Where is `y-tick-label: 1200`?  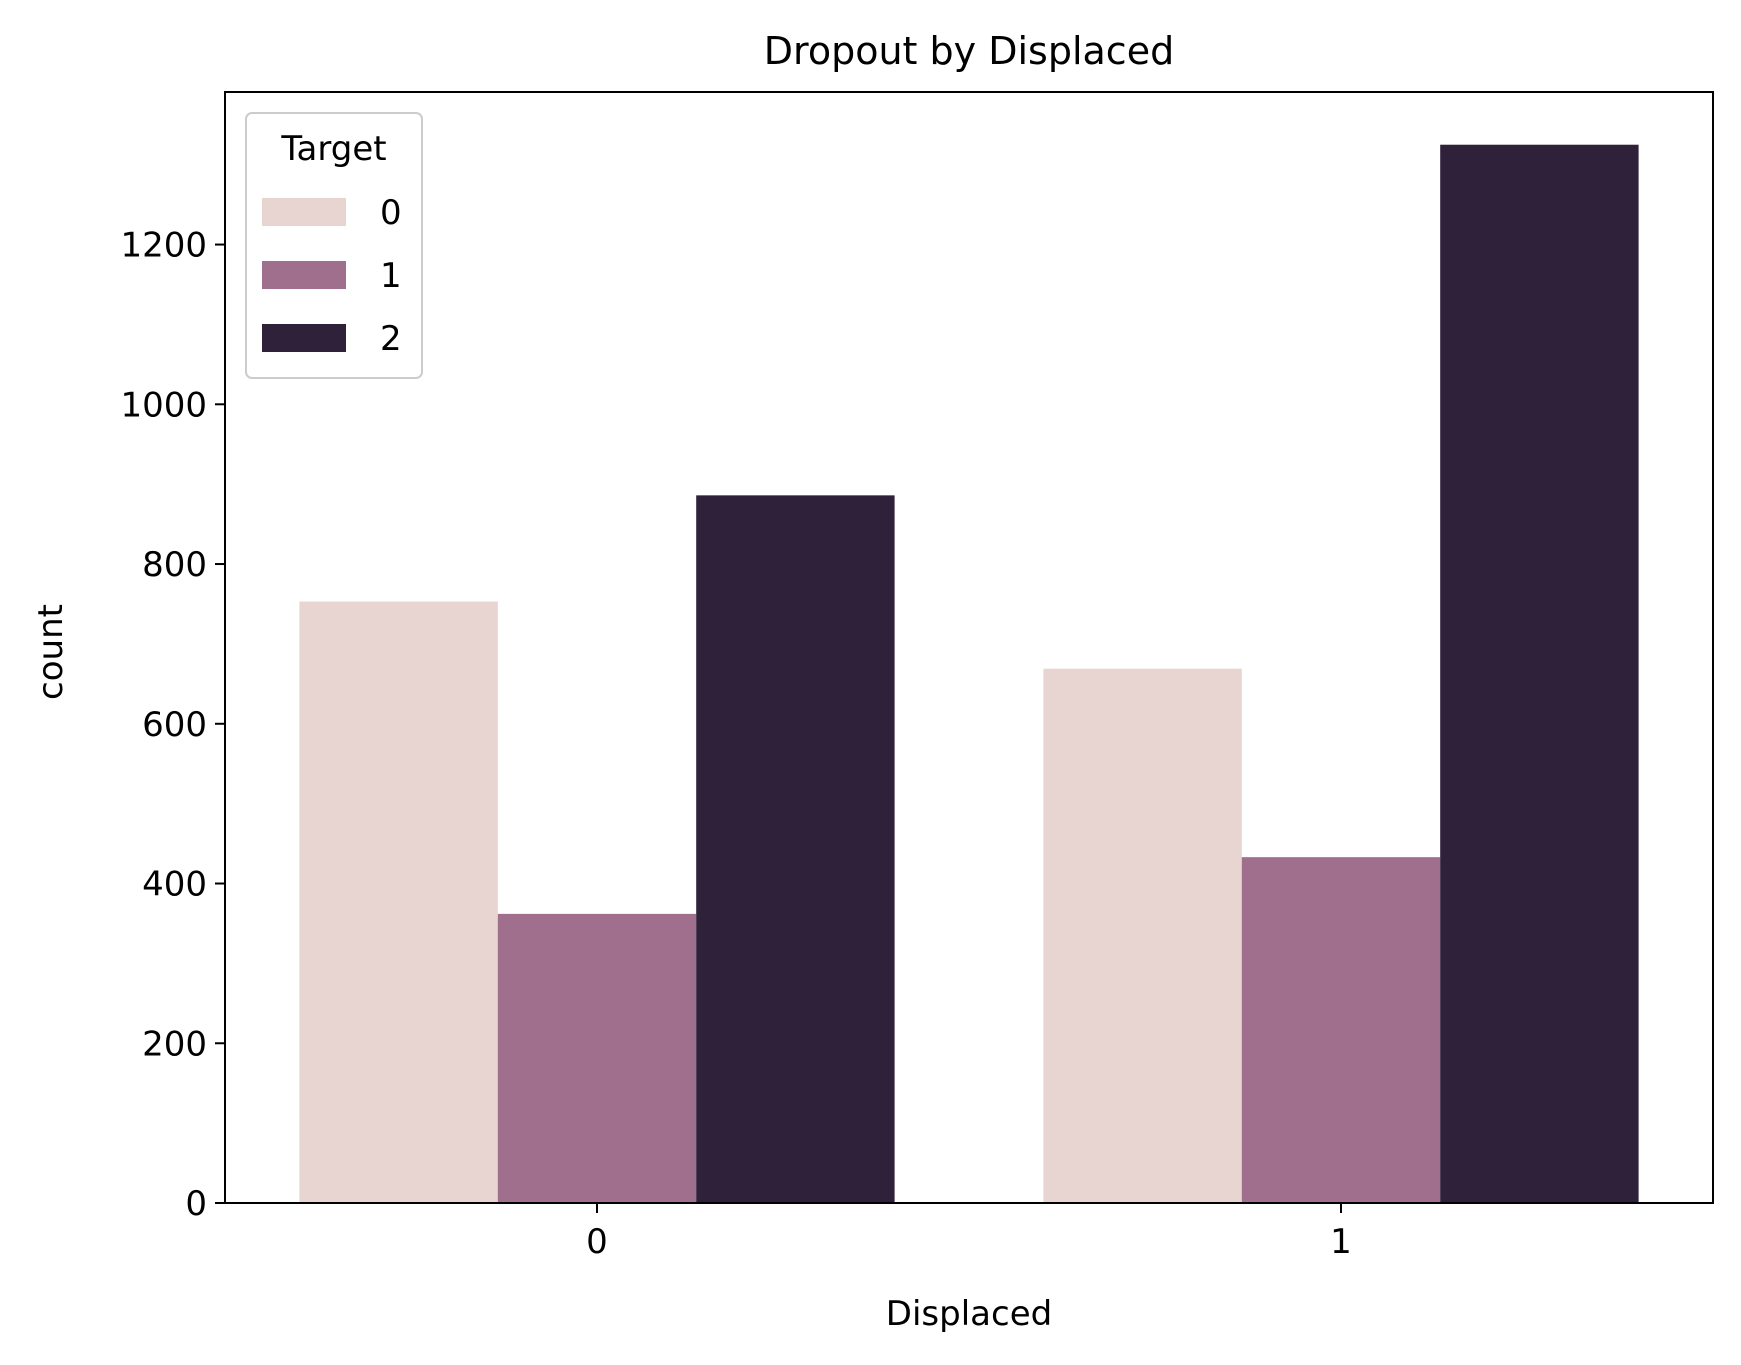 y-tick-label: 1200 is located at coordinates (163, 246).